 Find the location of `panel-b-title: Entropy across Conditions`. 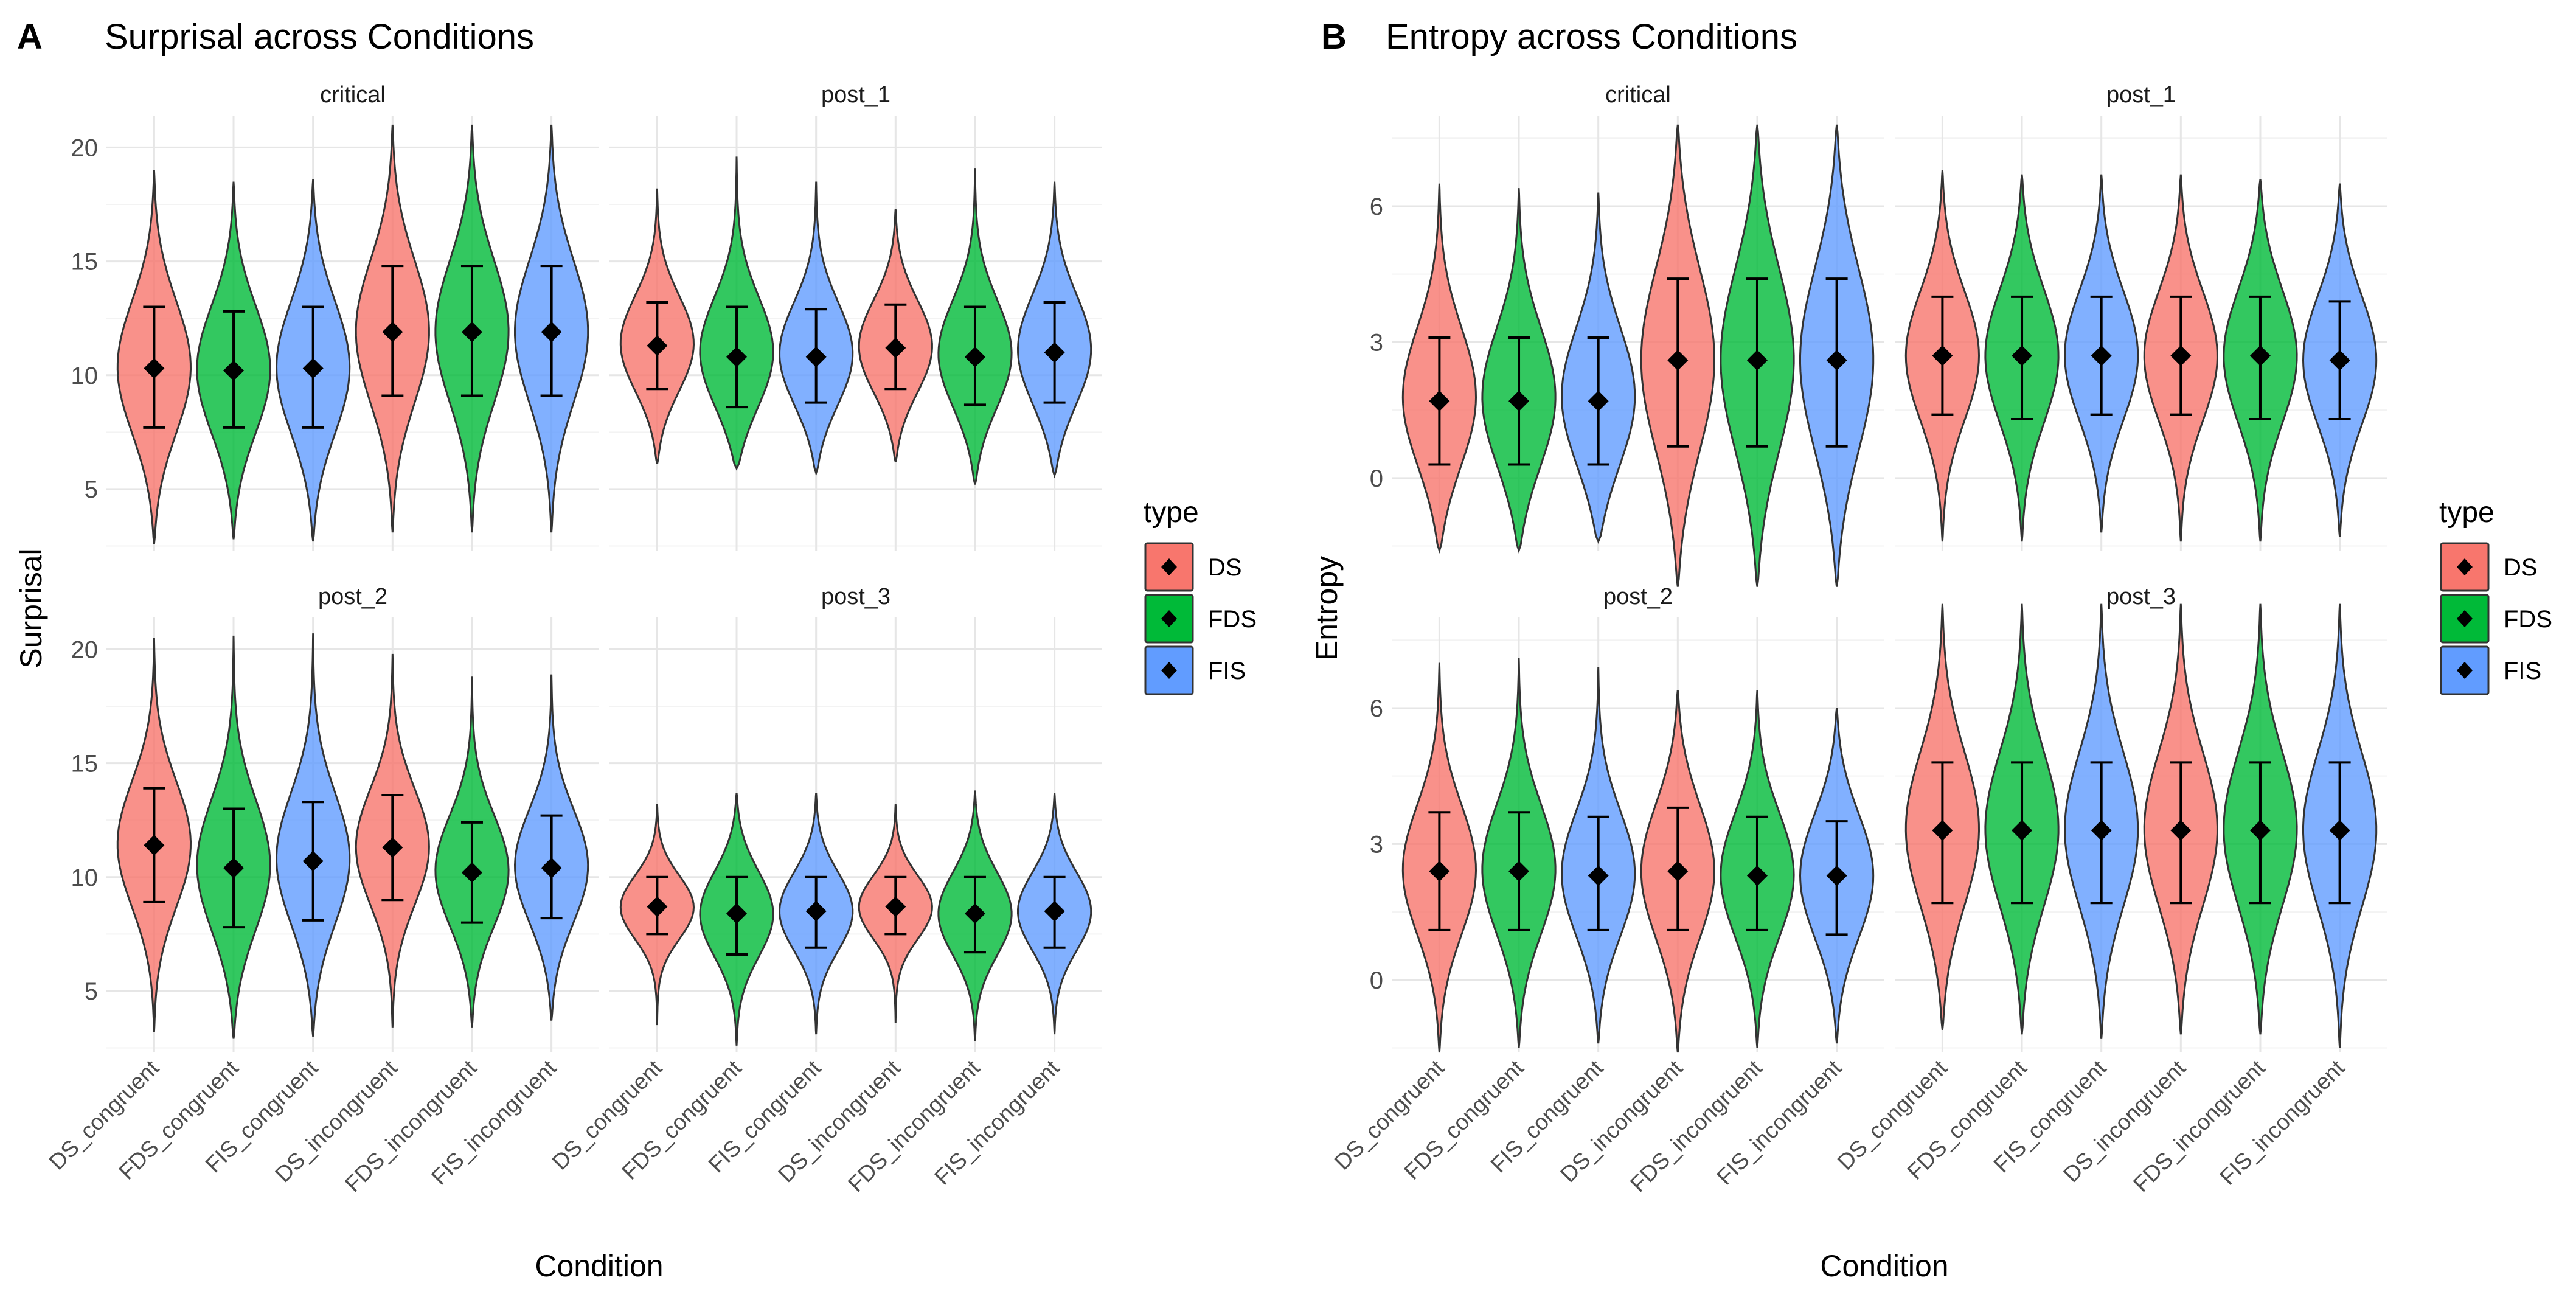

panel-b-title: Entropy across Conditions is located at coordinates (1591, 37).